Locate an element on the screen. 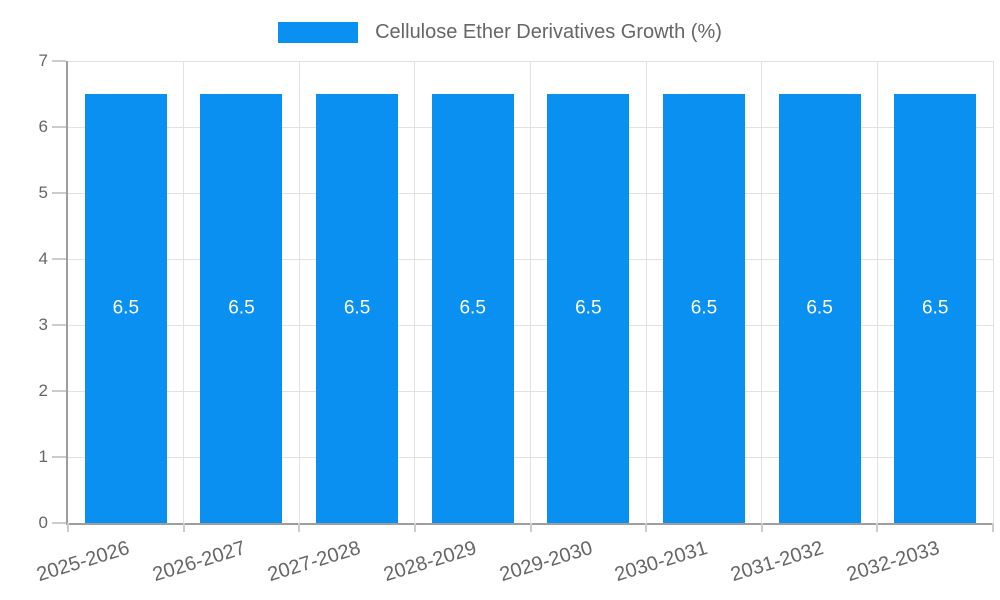  legend: Cellulose Ether Derivatives Growth (%) is located at coordinates (500, 32).